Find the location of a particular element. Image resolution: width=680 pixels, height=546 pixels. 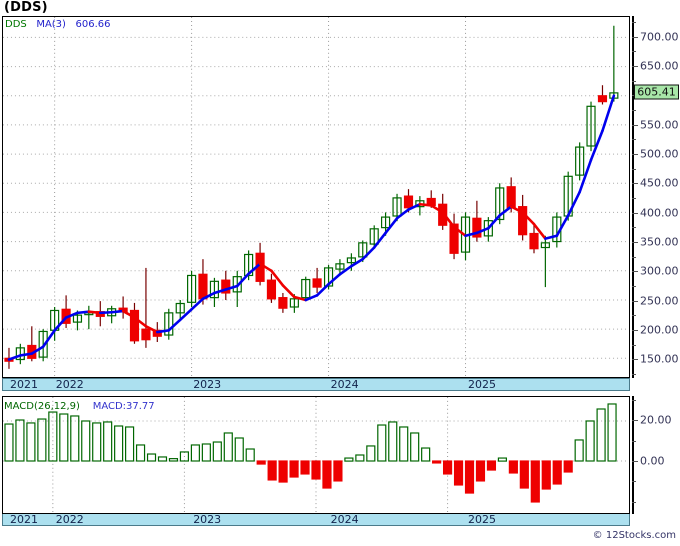

price-y-tick-label: 500.00 is located at coordinates (659, 154).